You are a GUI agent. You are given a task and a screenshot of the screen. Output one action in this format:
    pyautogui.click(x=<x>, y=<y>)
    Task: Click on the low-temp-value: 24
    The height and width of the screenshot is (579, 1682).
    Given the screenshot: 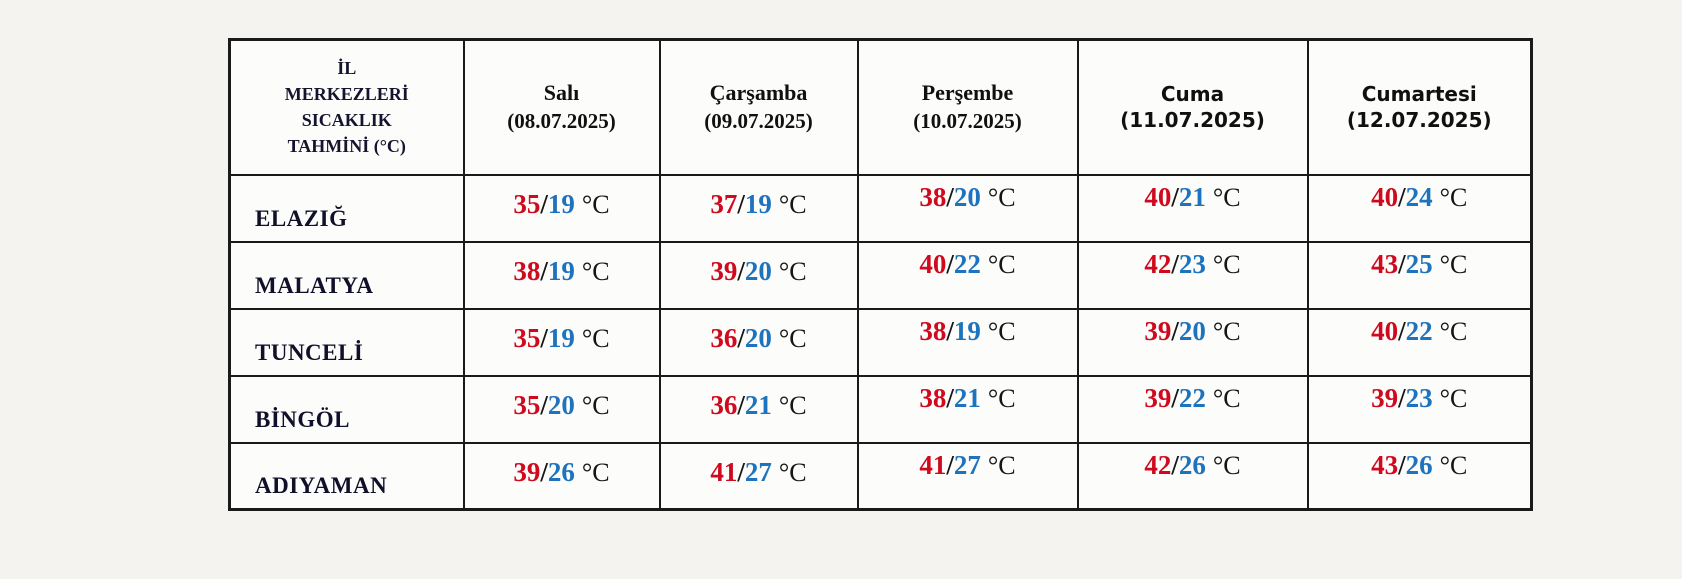 What is the action you would take?
    pyautogui.click(x=1419, y=196)
    